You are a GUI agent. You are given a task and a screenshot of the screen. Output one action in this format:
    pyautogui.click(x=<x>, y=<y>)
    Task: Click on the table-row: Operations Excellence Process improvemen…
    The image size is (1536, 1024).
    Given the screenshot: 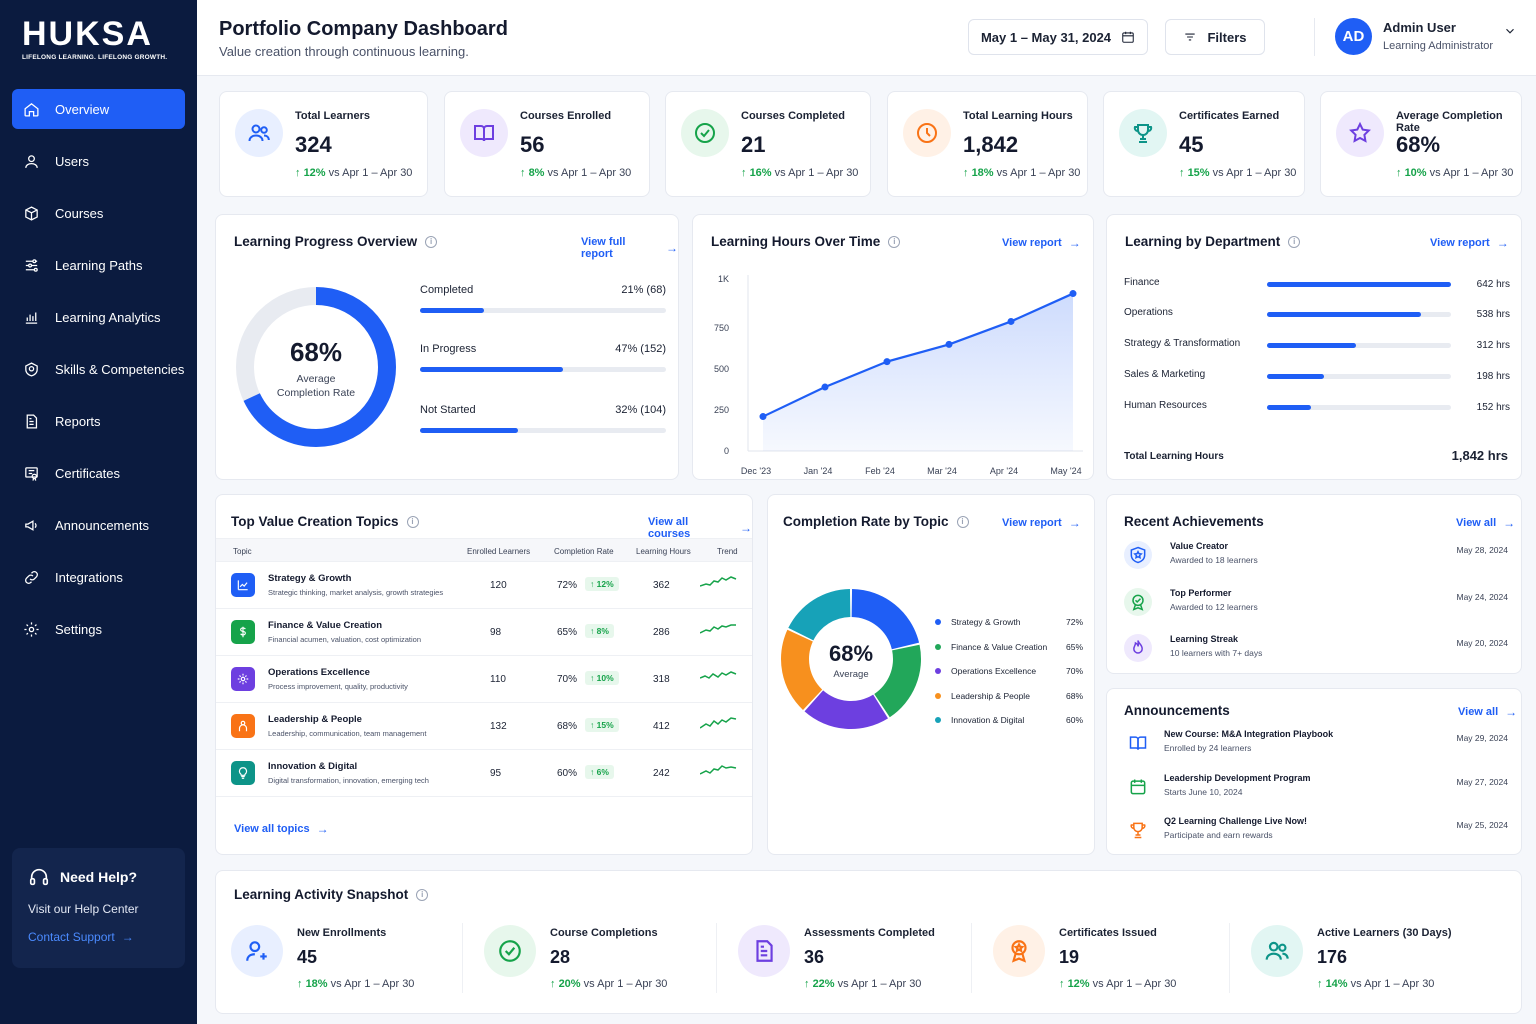 What is the action you would take?
    pyautogui.click(x=484, y=680)
    